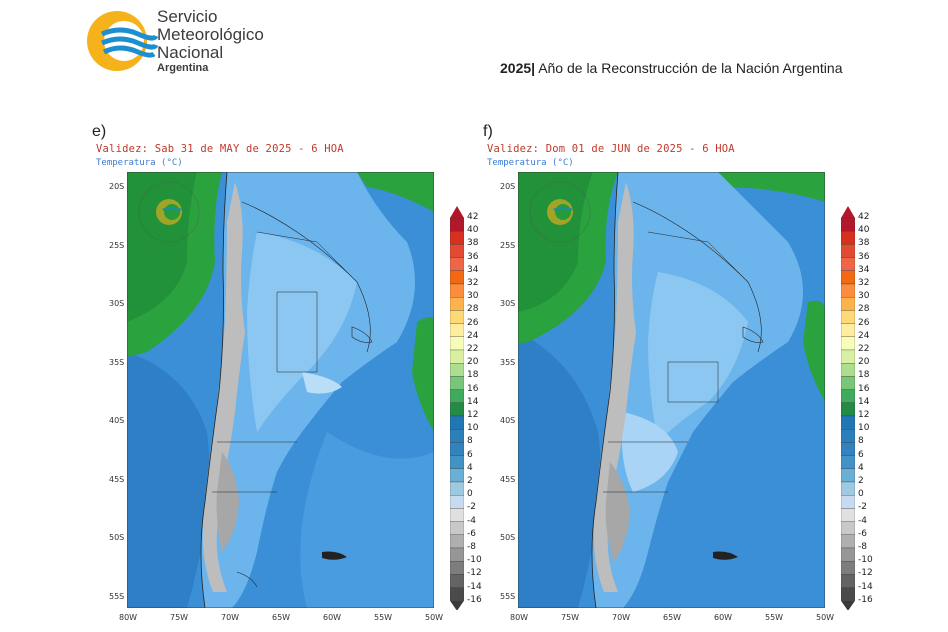  Describe the element at coordinates (179, 617) in the screenshot. I see `longitude-label: 75W` at that location.